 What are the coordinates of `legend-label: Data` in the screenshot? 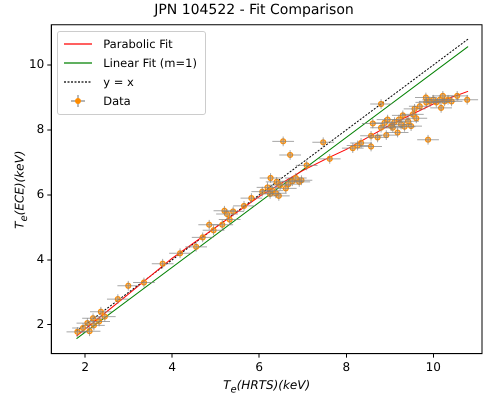 It's located at (117, 101).